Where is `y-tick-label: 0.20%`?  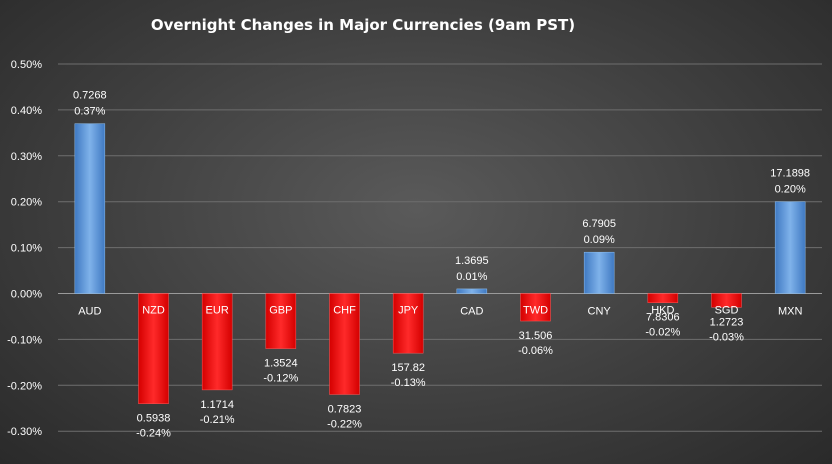 y-tick-label: 0.20% is located at coordinates (26, 203).